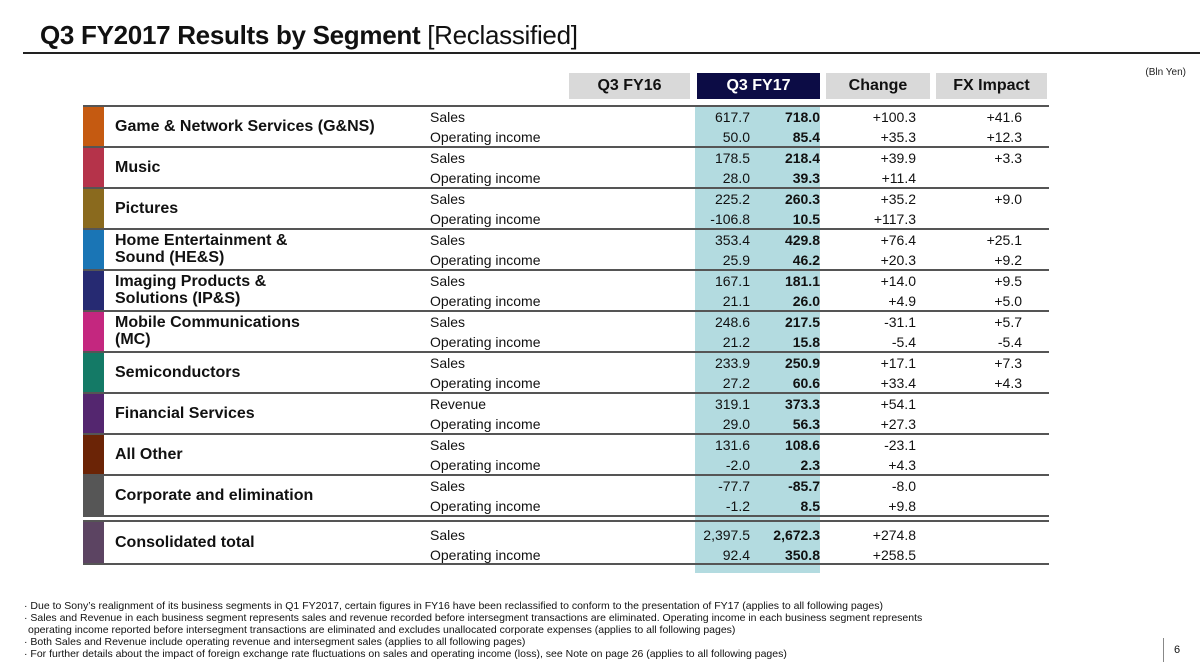 The width and height of the screenshot is (1200, 669). Describe the element at coordinates (732, 281) in the screenshot. I see `value-q3-fy16: 167.1` at that location.